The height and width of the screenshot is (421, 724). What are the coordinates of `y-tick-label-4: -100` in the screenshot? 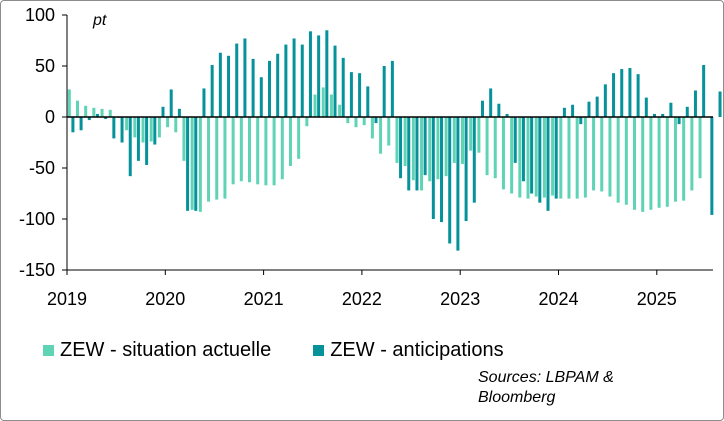 It's located at (37, 219).